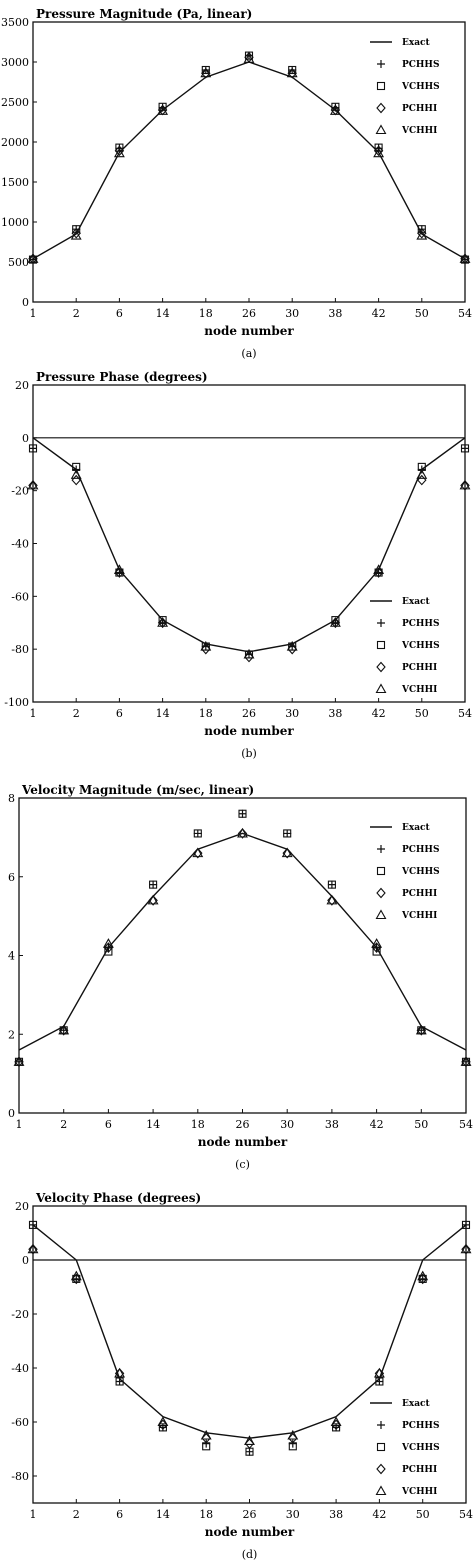 Image resolution: width=474 pixels, height=1564 pixels. I want to click on y-tick-label: 6, so click(11, 877).